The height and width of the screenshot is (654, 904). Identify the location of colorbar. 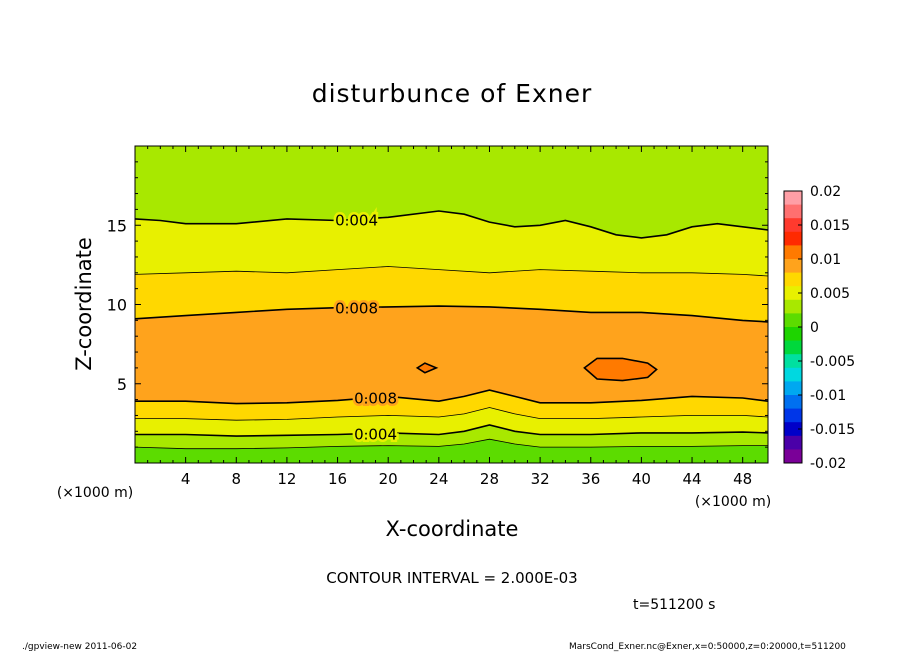
(793, 327).